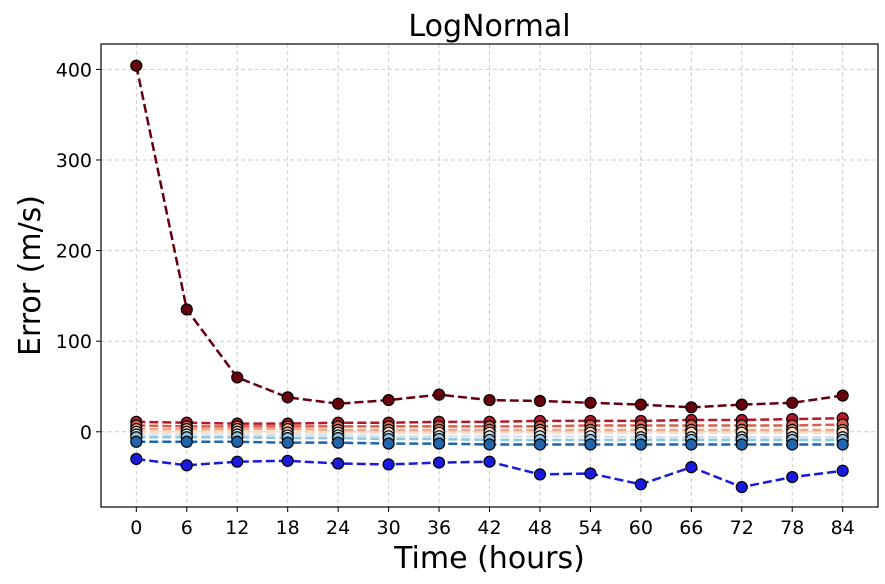  What do you see at coordinates (74, 252) in the screenshot?
I see `y-tick-label: 200` at bounding box center [74, 252].